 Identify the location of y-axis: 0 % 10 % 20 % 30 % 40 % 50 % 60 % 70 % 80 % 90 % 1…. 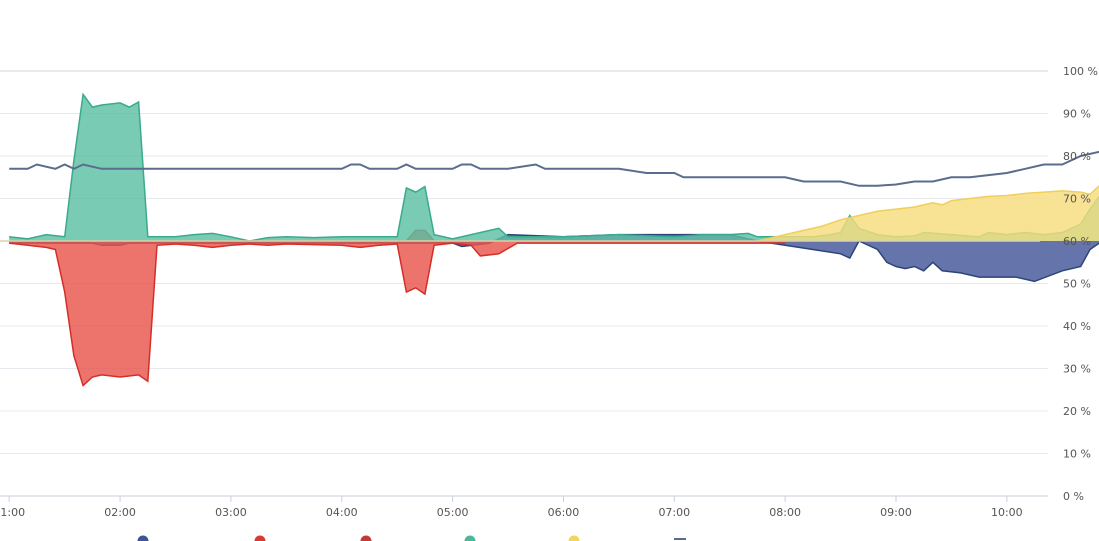
(1080, 284).